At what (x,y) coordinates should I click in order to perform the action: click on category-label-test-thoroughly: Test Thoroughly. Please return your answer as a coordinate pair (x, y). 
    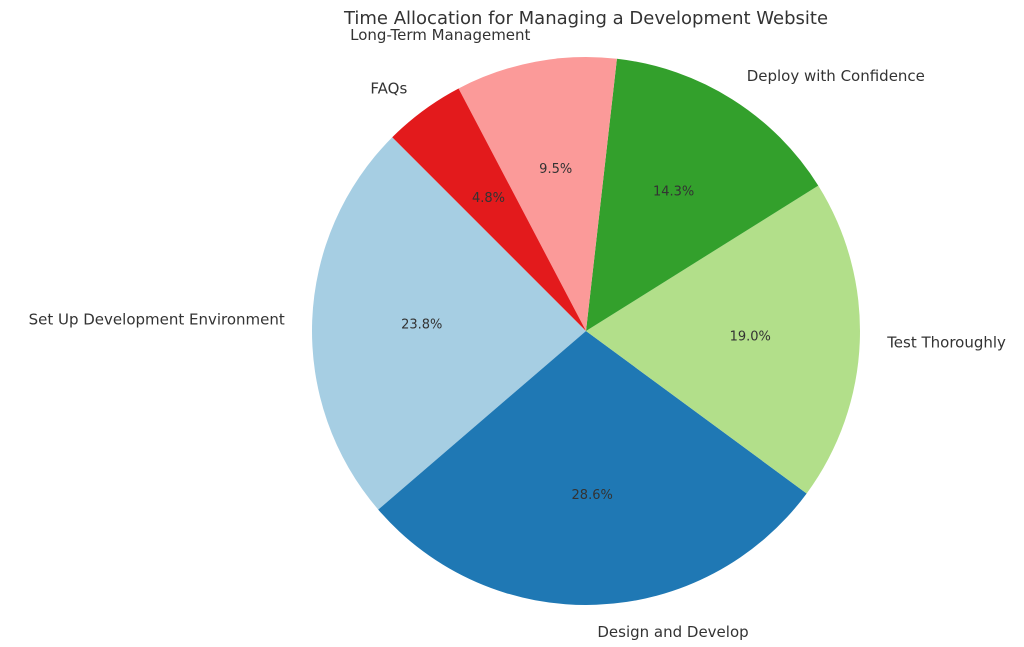
    Looking at the image, I should click on (946, 342).